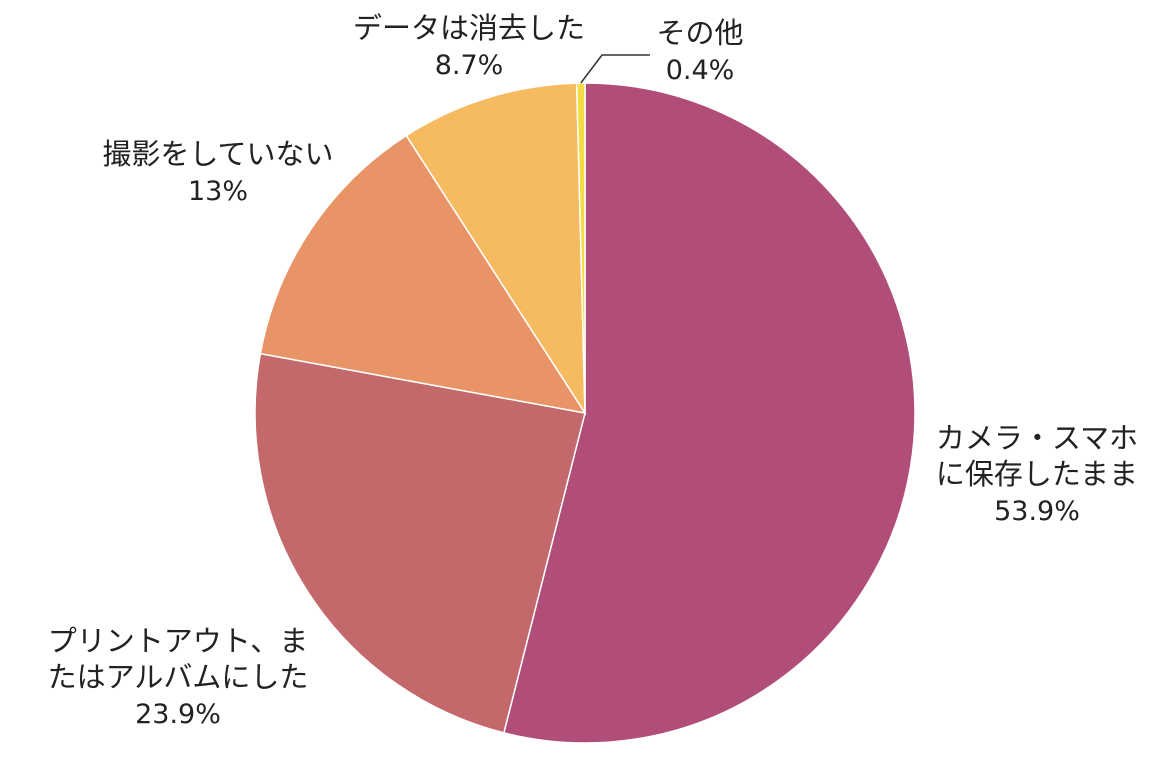 This screenshot has height=760, width=1175. What do you see at coordinates (178, 677) in the screenshot?
I see `slice-label-1-line-1: たはアルバムにした` at bounding box center [178, 677].